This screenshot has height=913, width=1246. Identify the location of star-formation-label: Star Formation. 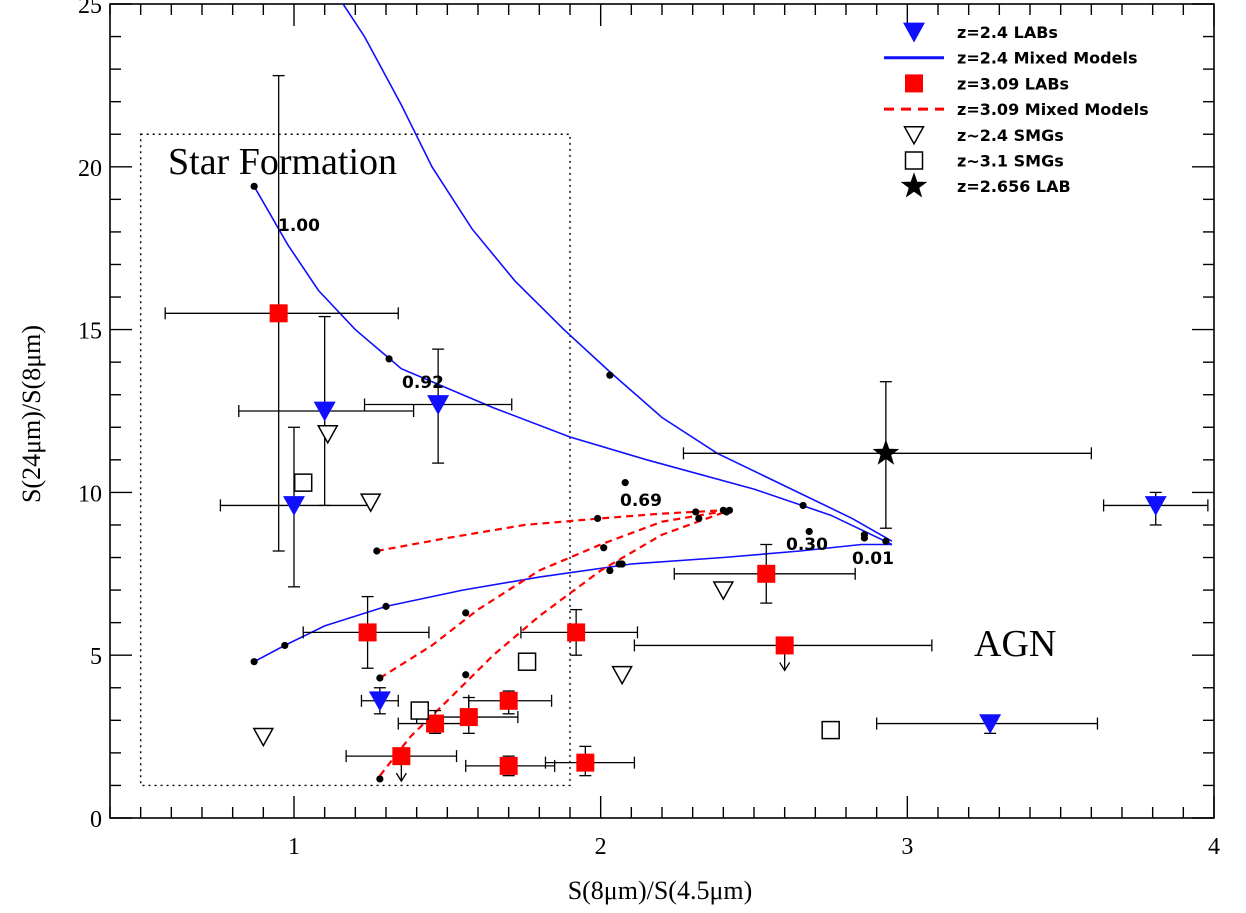
(282, 162).